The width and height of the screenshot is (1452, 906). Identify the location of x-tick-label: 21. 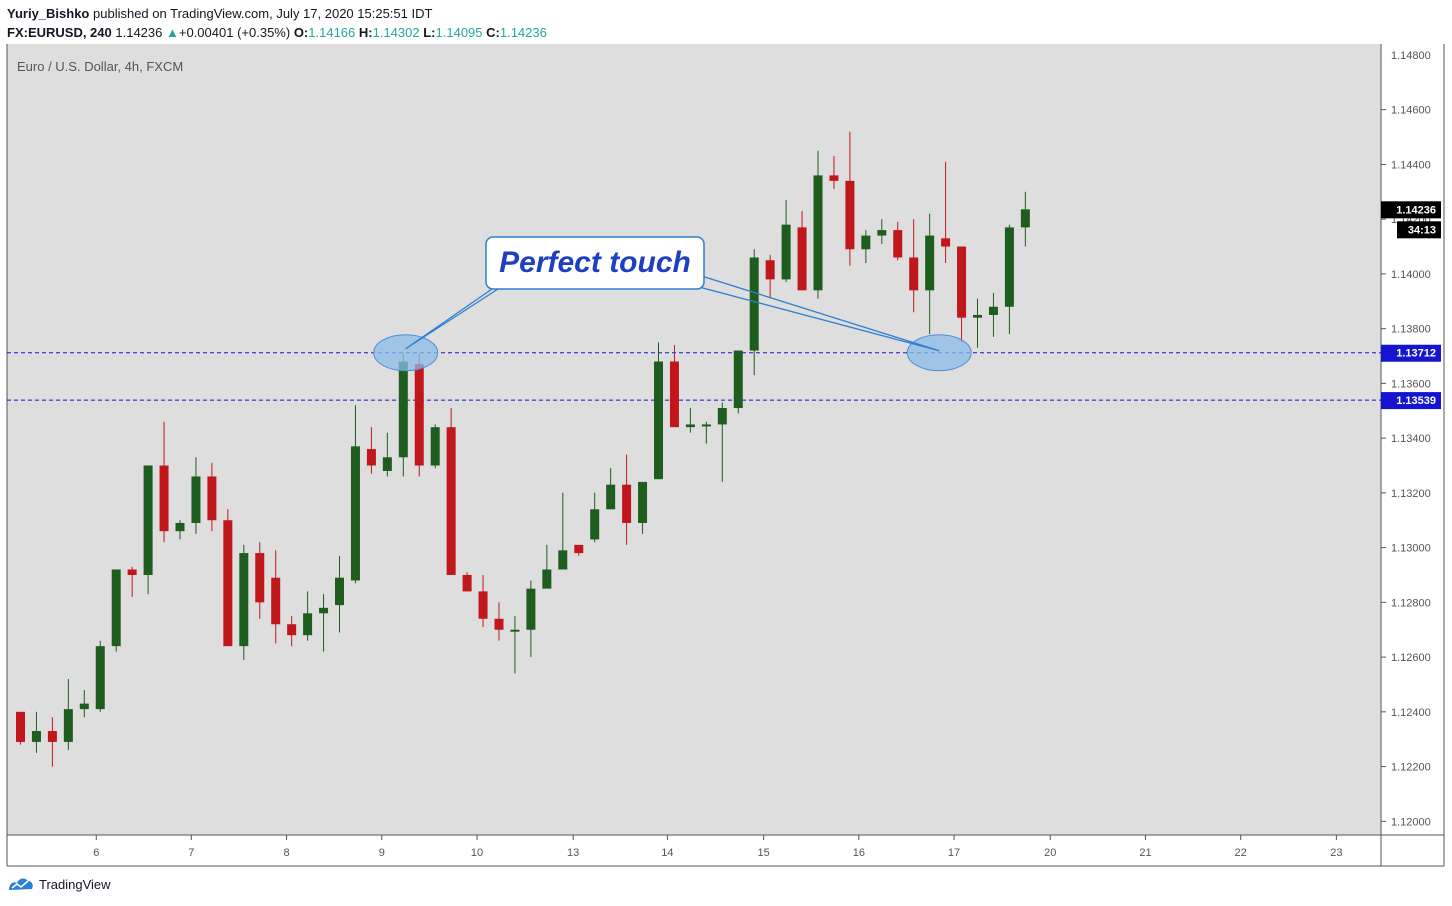
(1145, 853).